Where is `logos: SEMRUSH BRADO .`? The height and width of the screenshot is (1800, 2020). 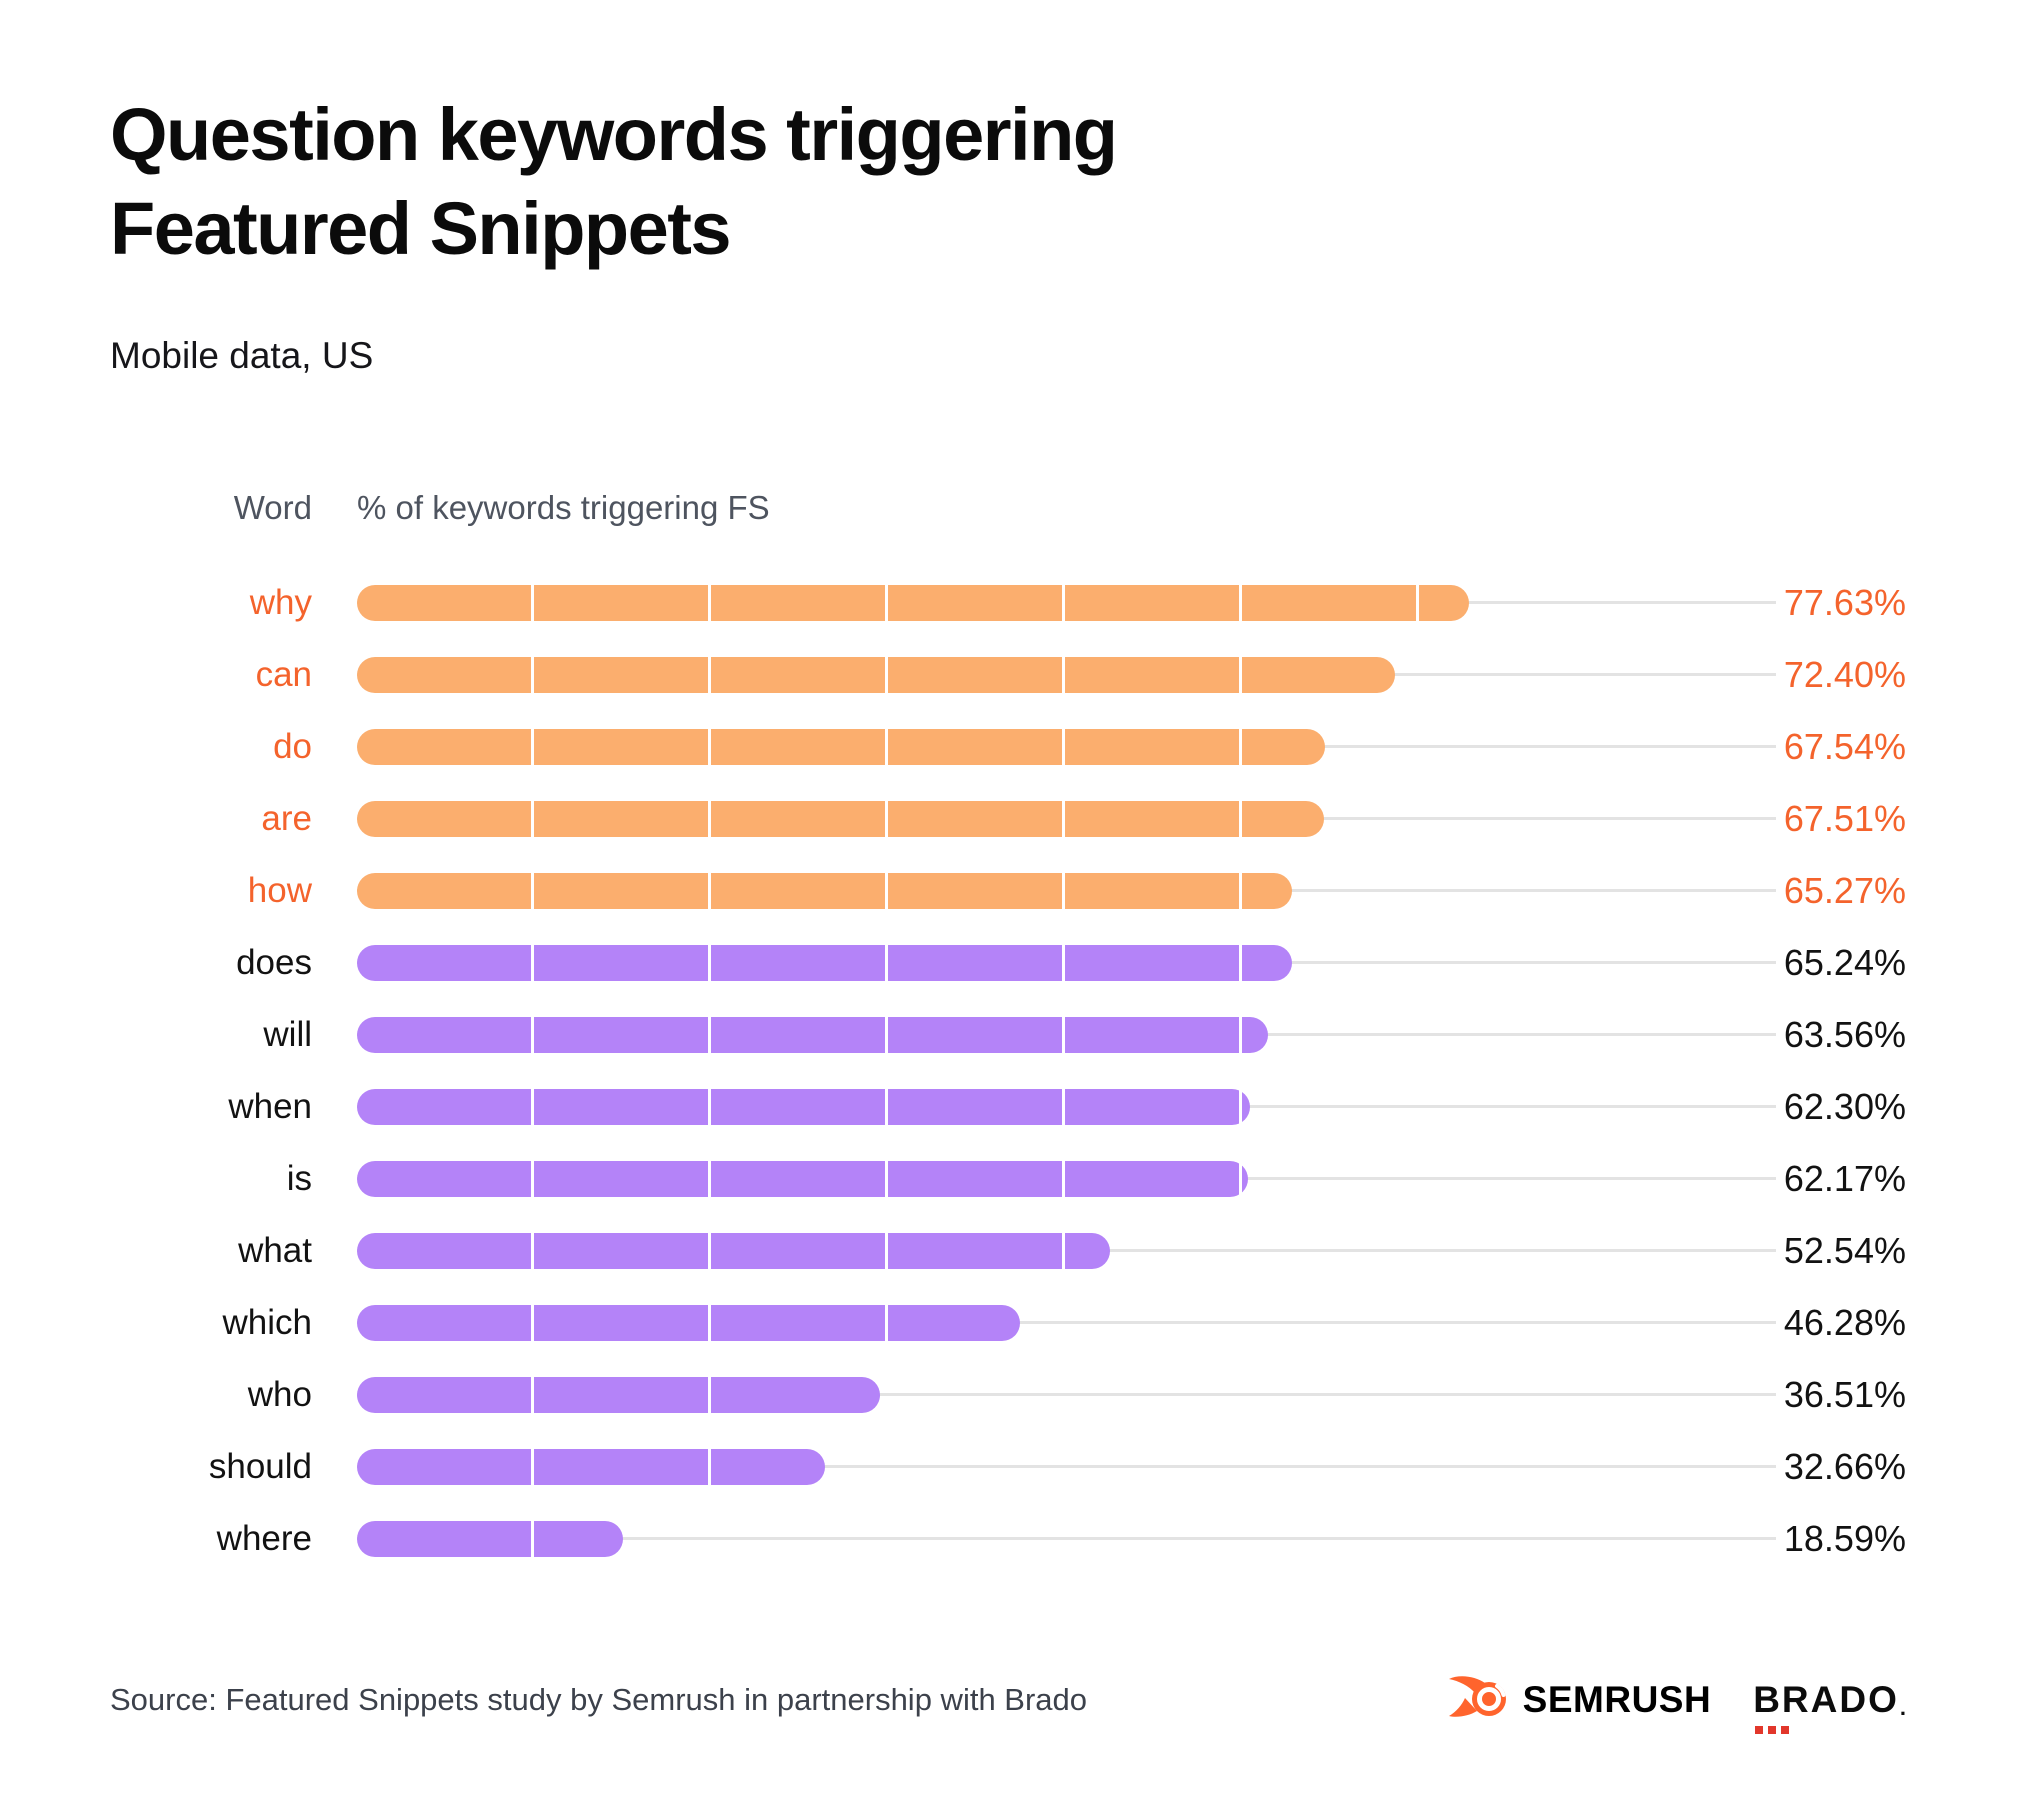
logos: SEMRUSH BRADO . is located at coordinates (1676, 1703).